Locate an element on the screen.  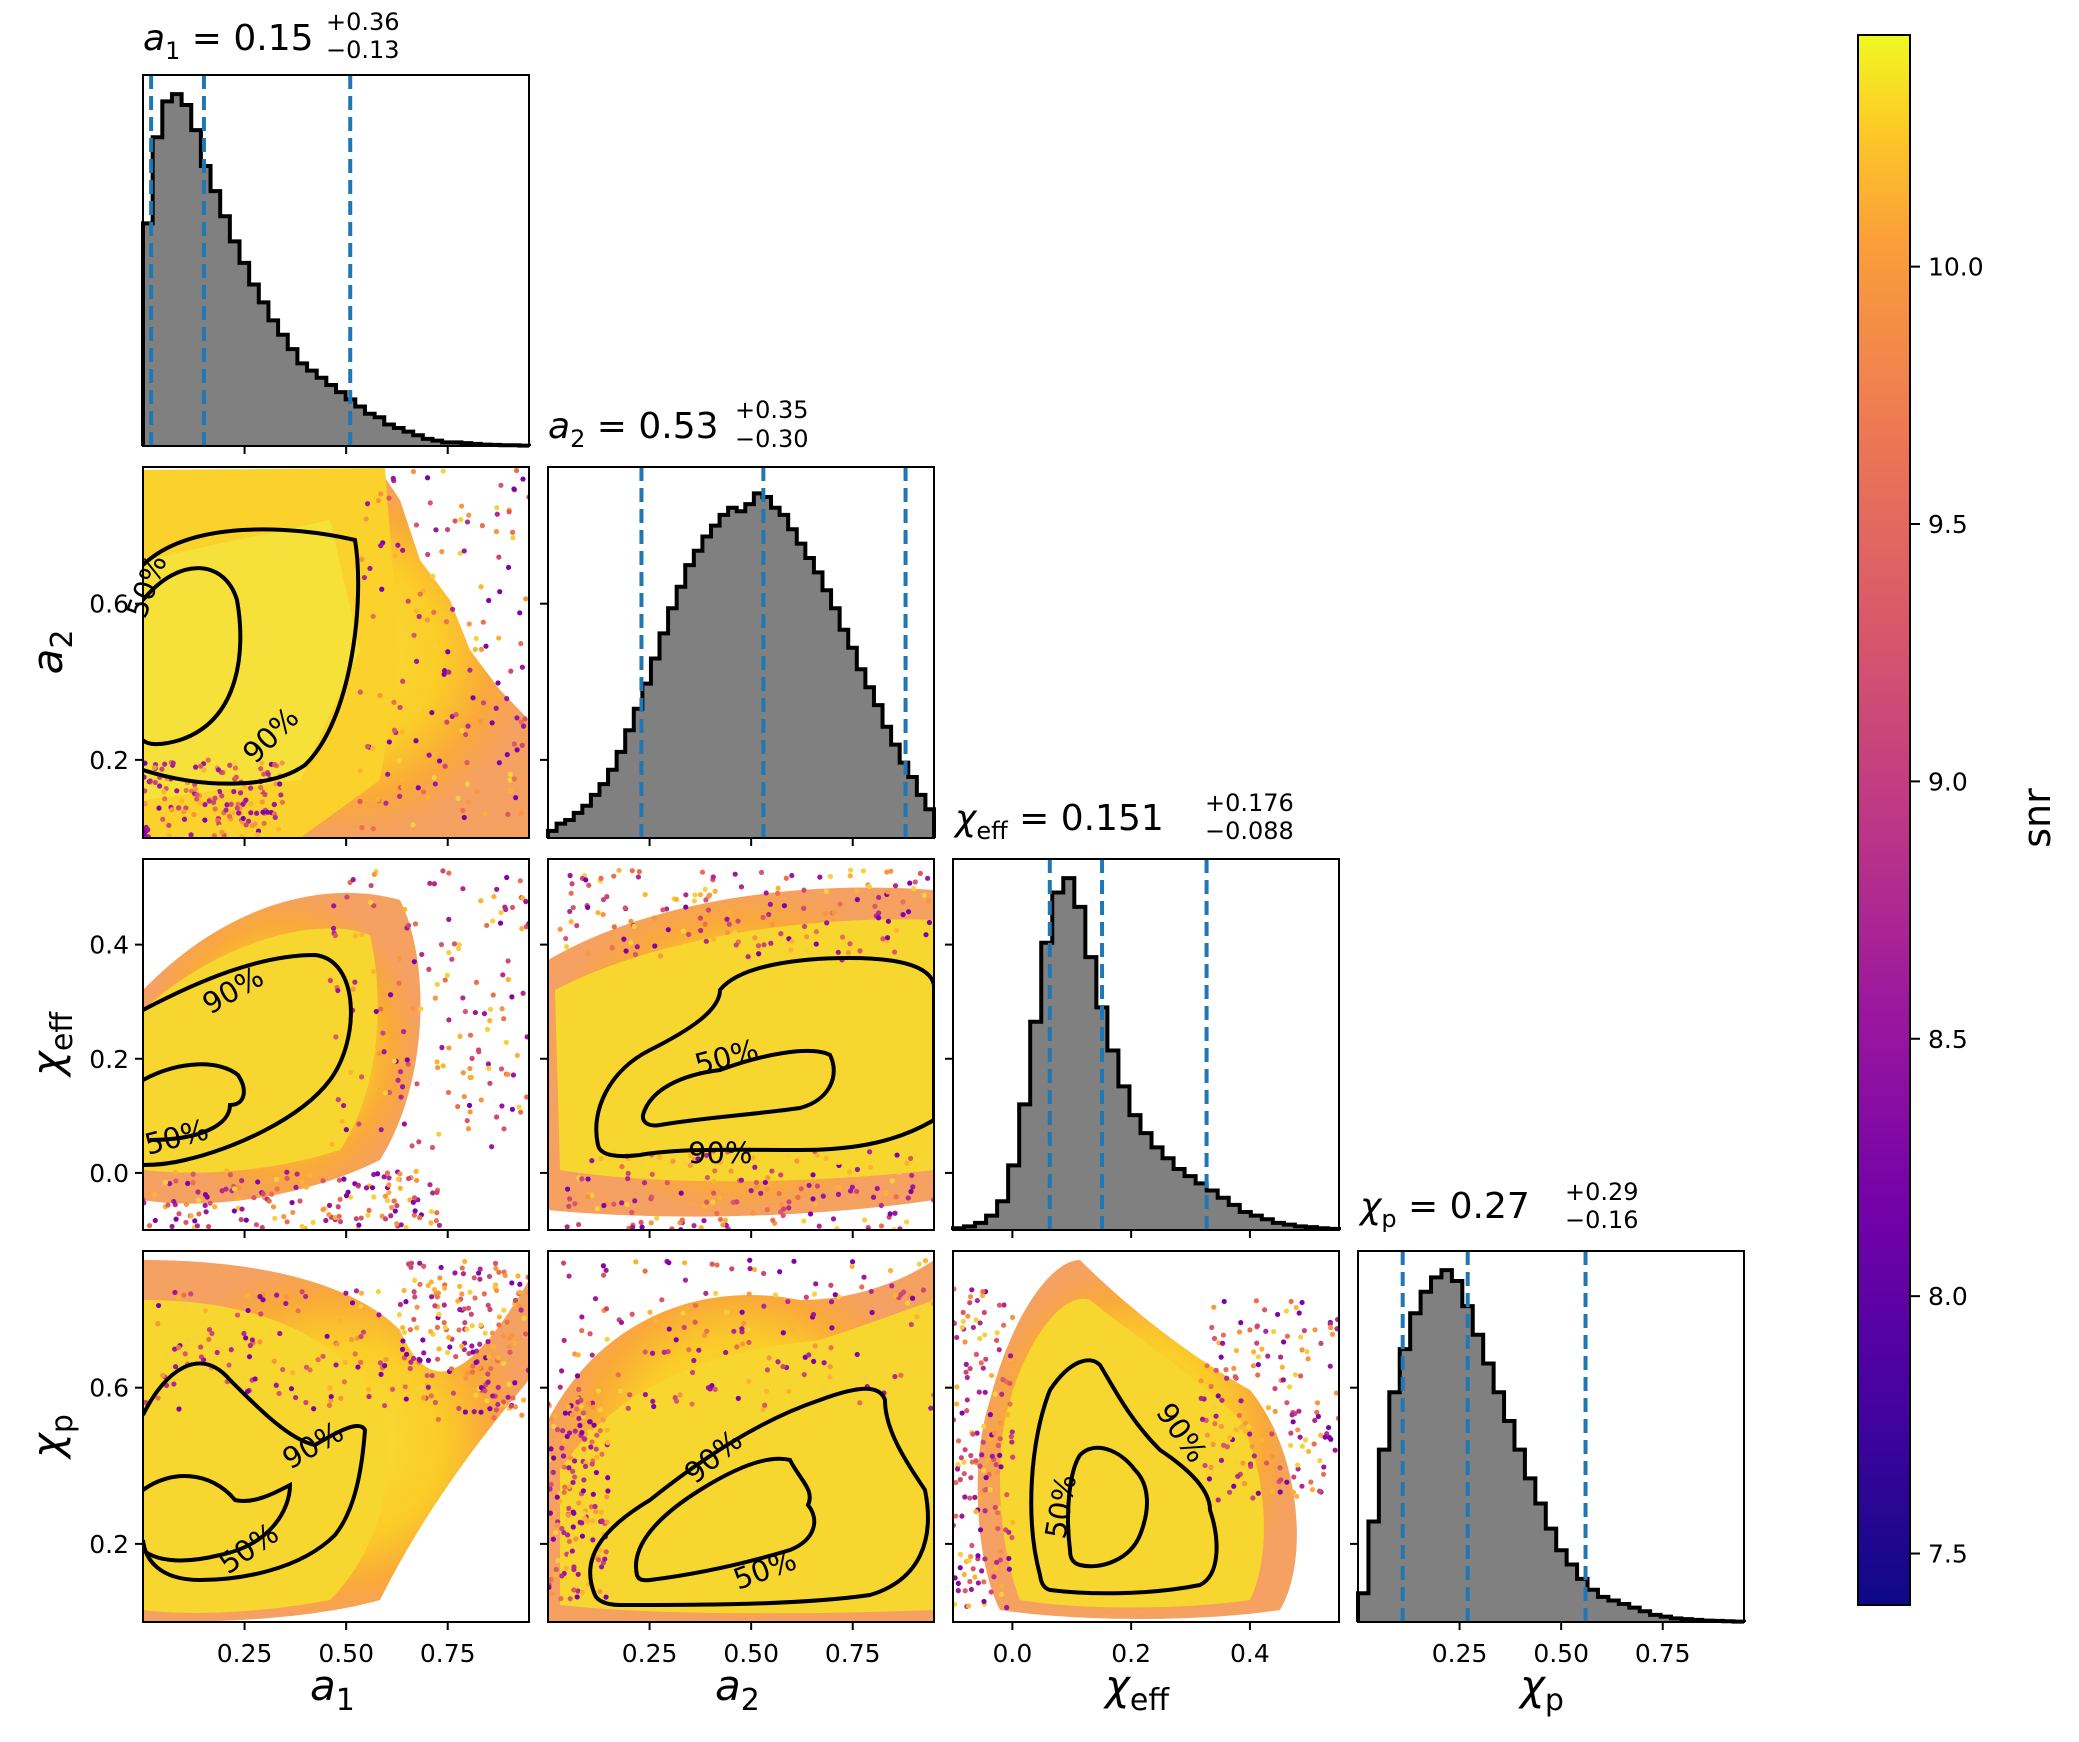
histogram-fill is located at coordinates (1551, 1446).